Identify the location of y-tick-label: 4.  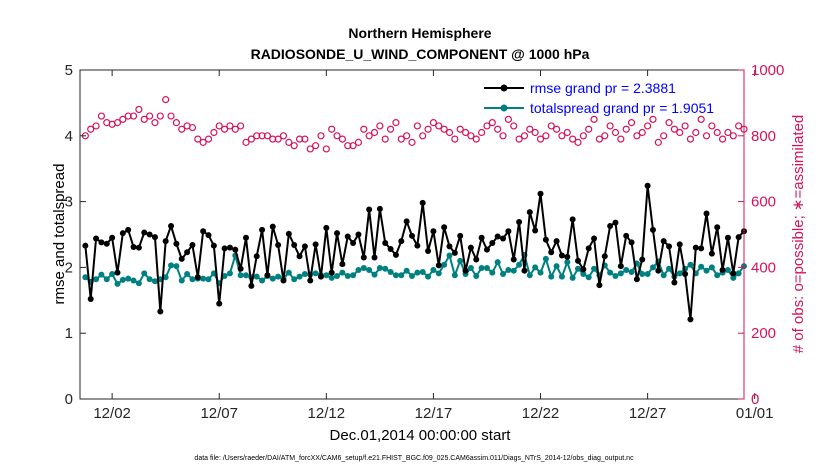
(69, 136).